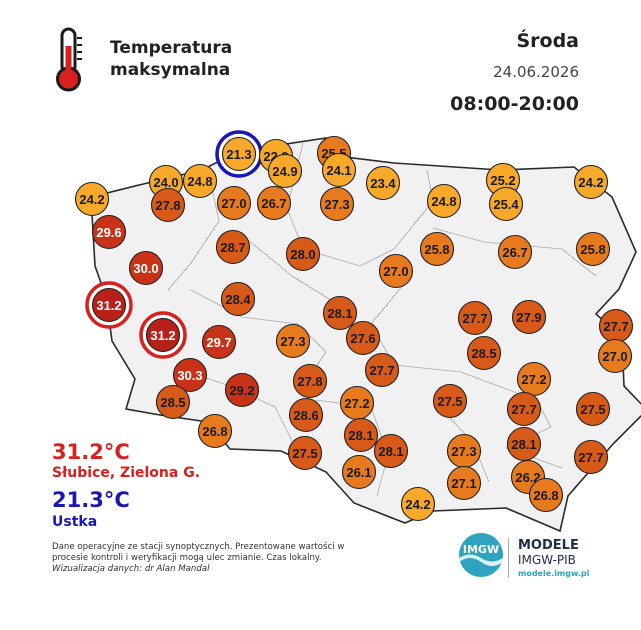 The height and width of the screenshot is (630, 641). I want to click on station-value: 28.4, so click(238, 299).